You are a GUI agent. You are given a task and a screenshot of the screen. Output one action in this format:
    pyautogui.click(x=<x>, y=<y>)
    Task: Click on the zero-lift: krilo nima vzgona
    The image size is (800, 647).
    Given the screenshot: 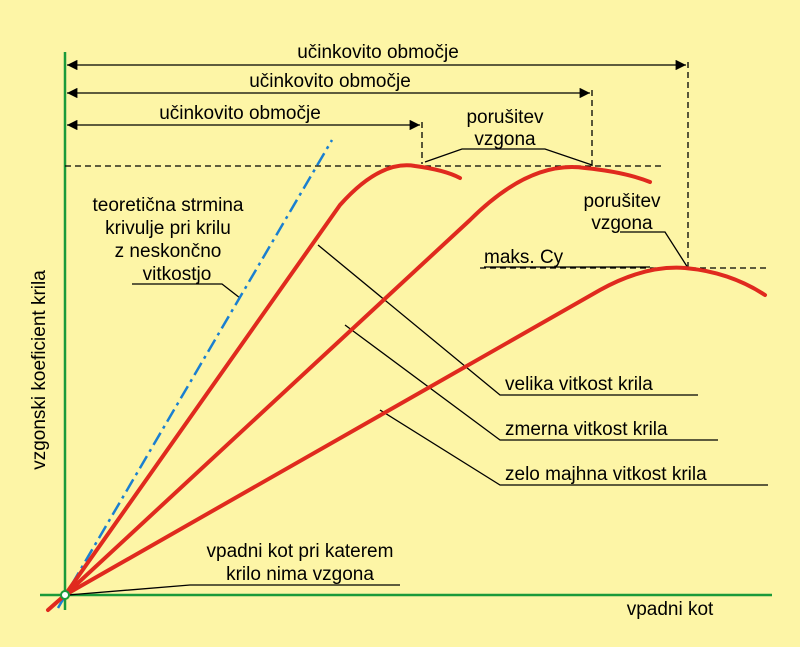 What is the action you would take?
    pyautogui.click(x=300, y=574)
    